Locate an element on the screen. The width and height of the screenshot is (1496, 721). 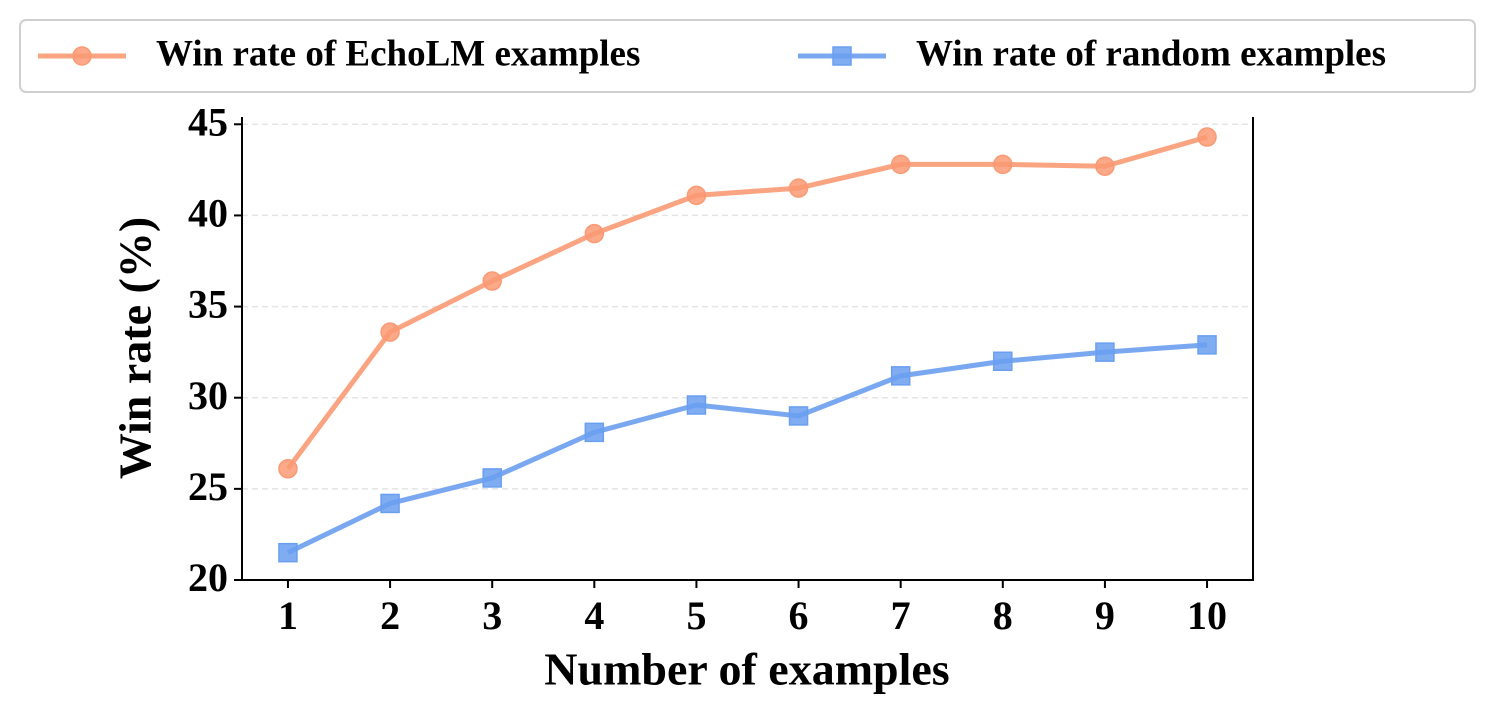
x-tick-label: 10 is located at coordinates (1207, 615).